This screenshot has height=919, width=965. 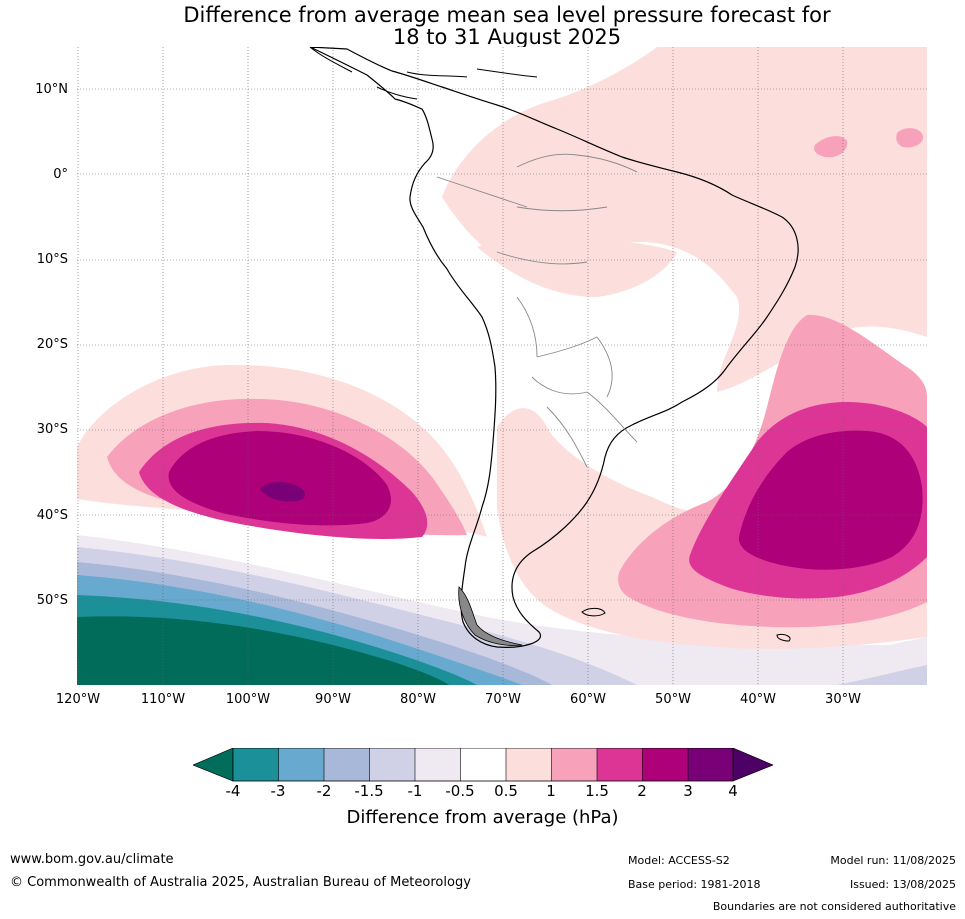 What do you see at coordinates (588, 699) in the screenshot?
I see `lon-label-60w: 60°W` at bounding box center [588, 699].